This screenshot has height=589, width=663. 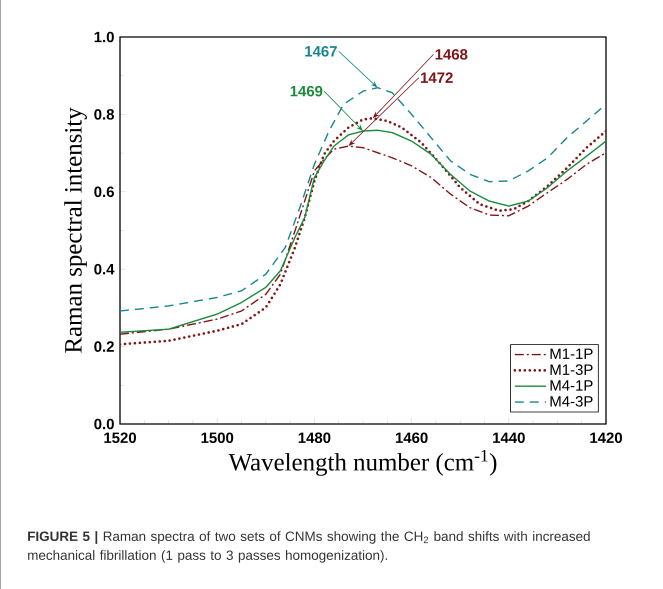 What do you see at coordinates (104, 269) in the screenshot?
I see `y-tick-label: 0.4` at bounding box center [104, 269].